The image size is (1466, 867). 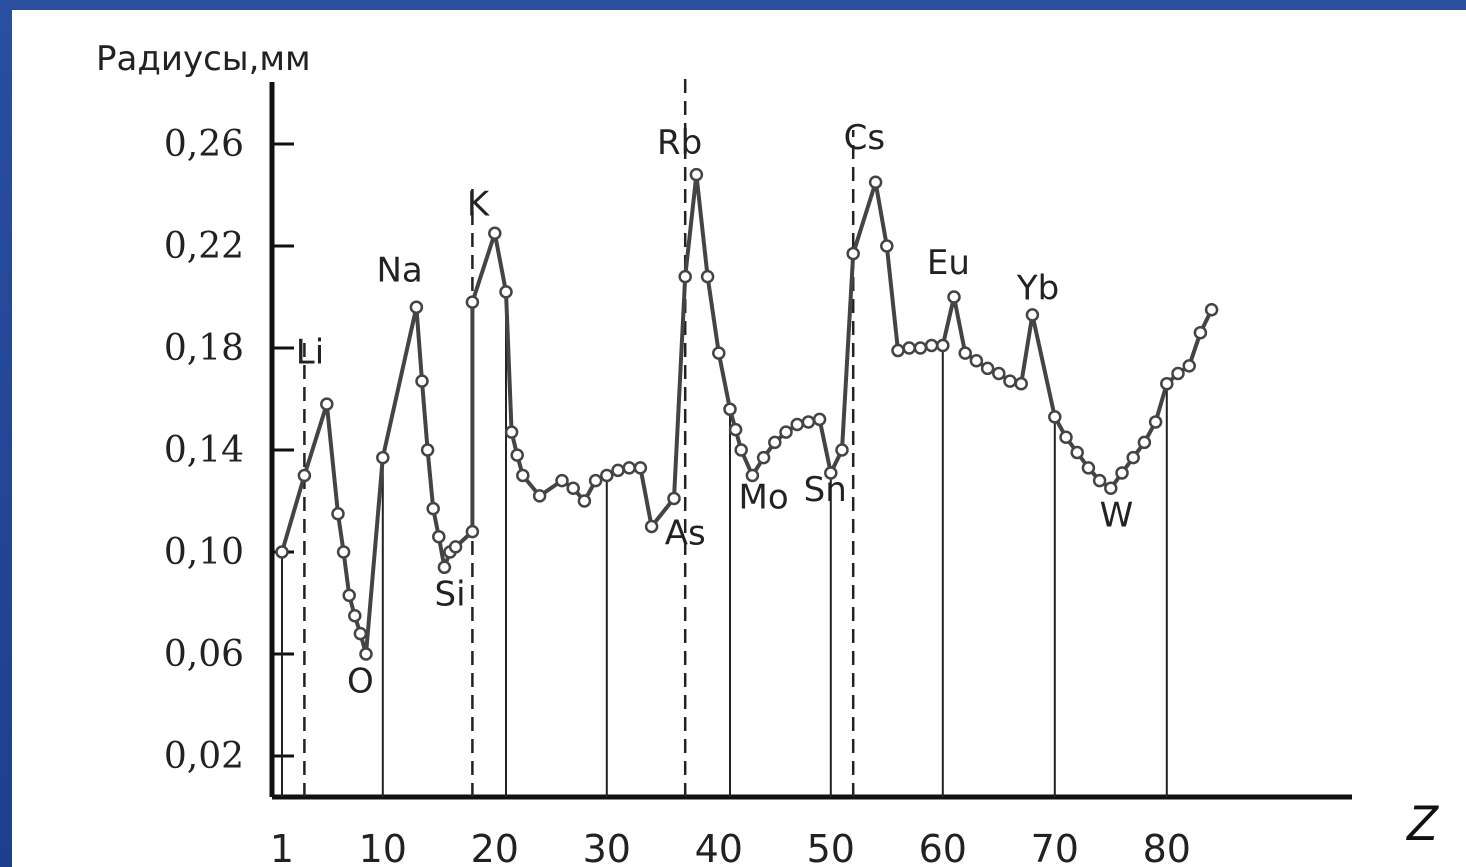 What do you see at coordinates (1117, 516) in the screenshot?
I see `element-label: W` at bounding box center [1117, 516].